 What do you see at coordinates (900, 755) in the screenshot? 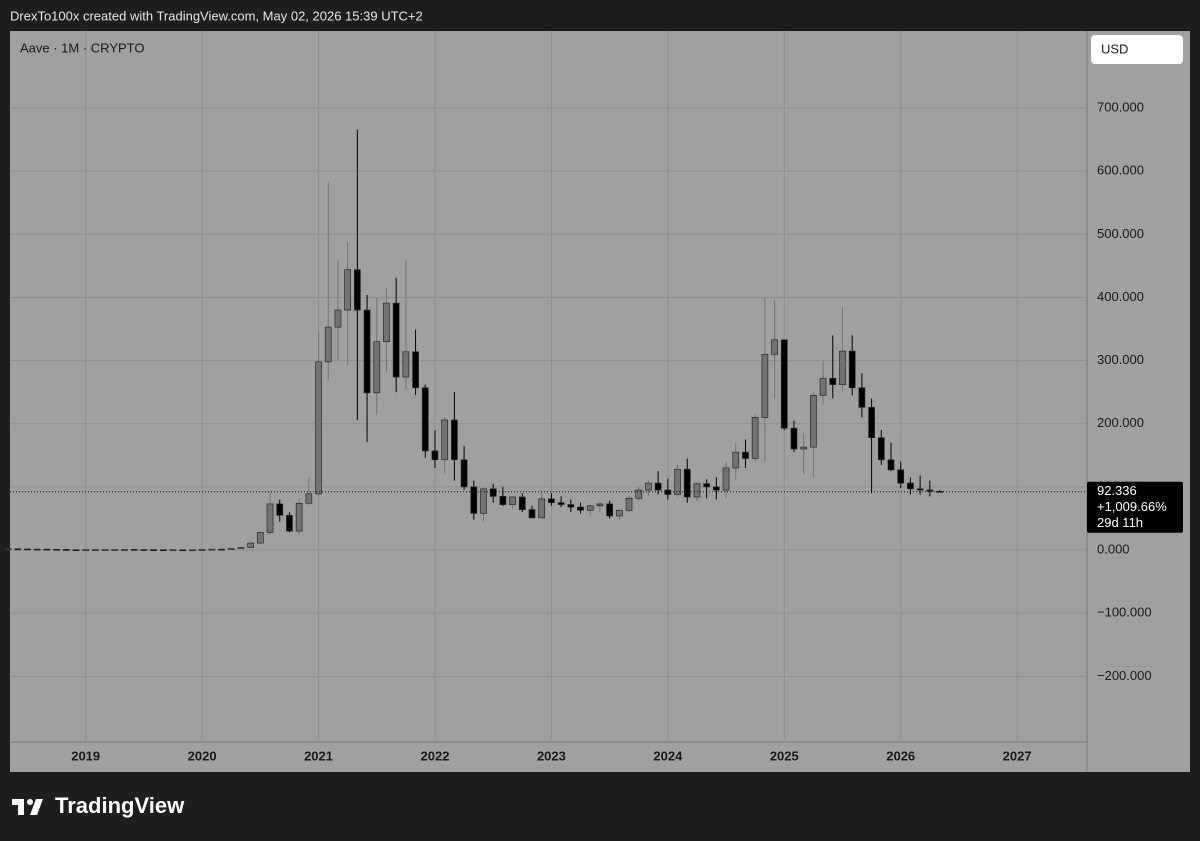
I see `x-tick-label: 2026` at bounding box center [900, 755].